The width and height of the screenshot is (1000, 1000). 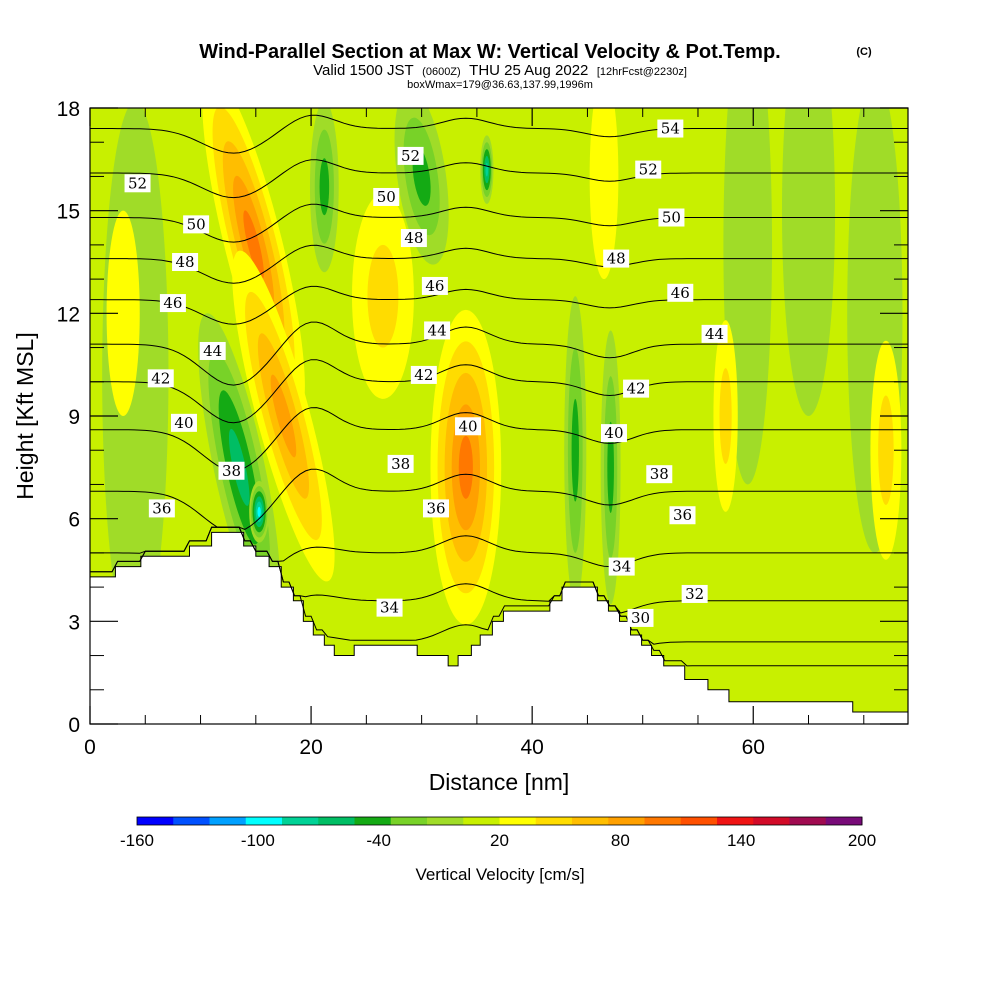 I want to click on contour-label: 46, so click(x=680, y=292).